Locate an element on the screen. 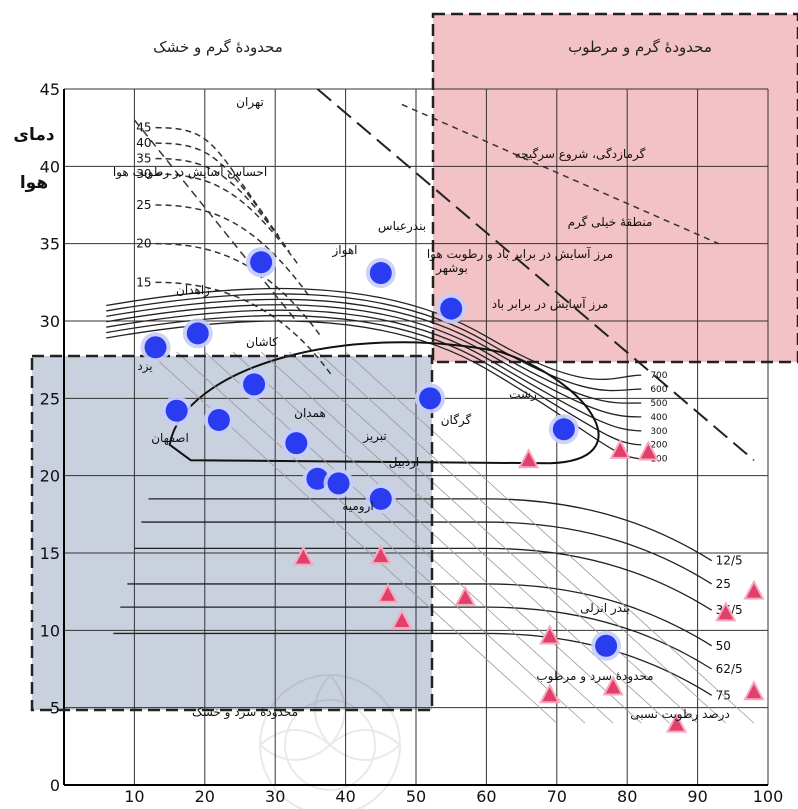 This screenshot has height=809, width=798. heatstroke-boundary is located at coordinates (560, 174).